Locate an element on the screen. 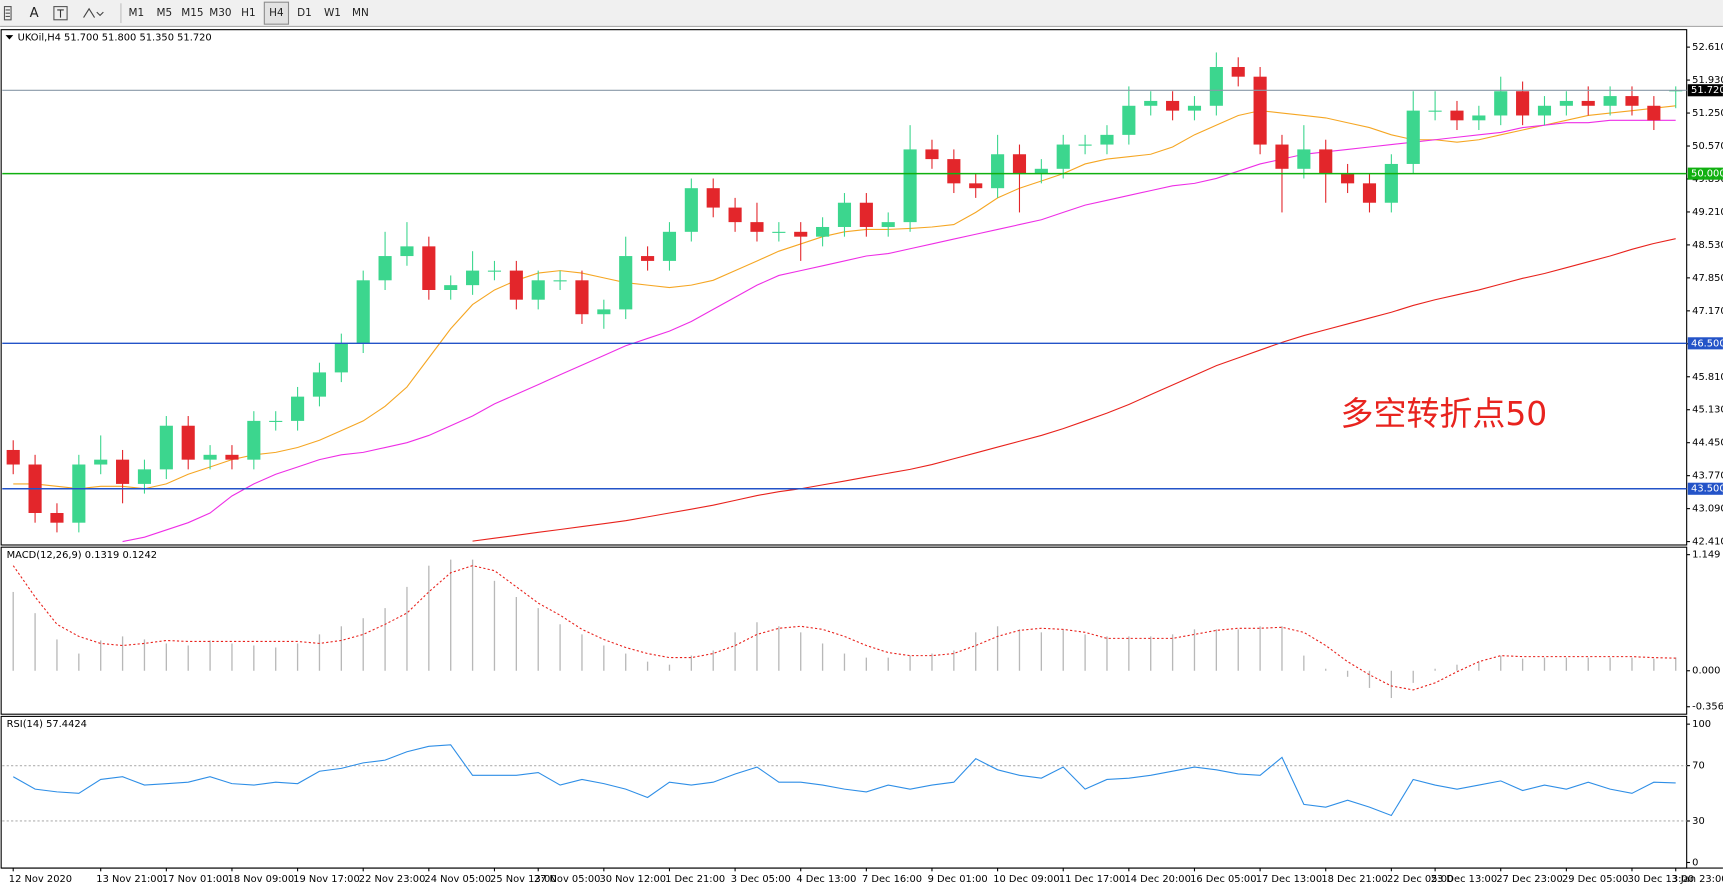 Image resolution: width=1723 pixels, height=890 pixels. timeframe-button: H4 is located at coordinates (276, 13).